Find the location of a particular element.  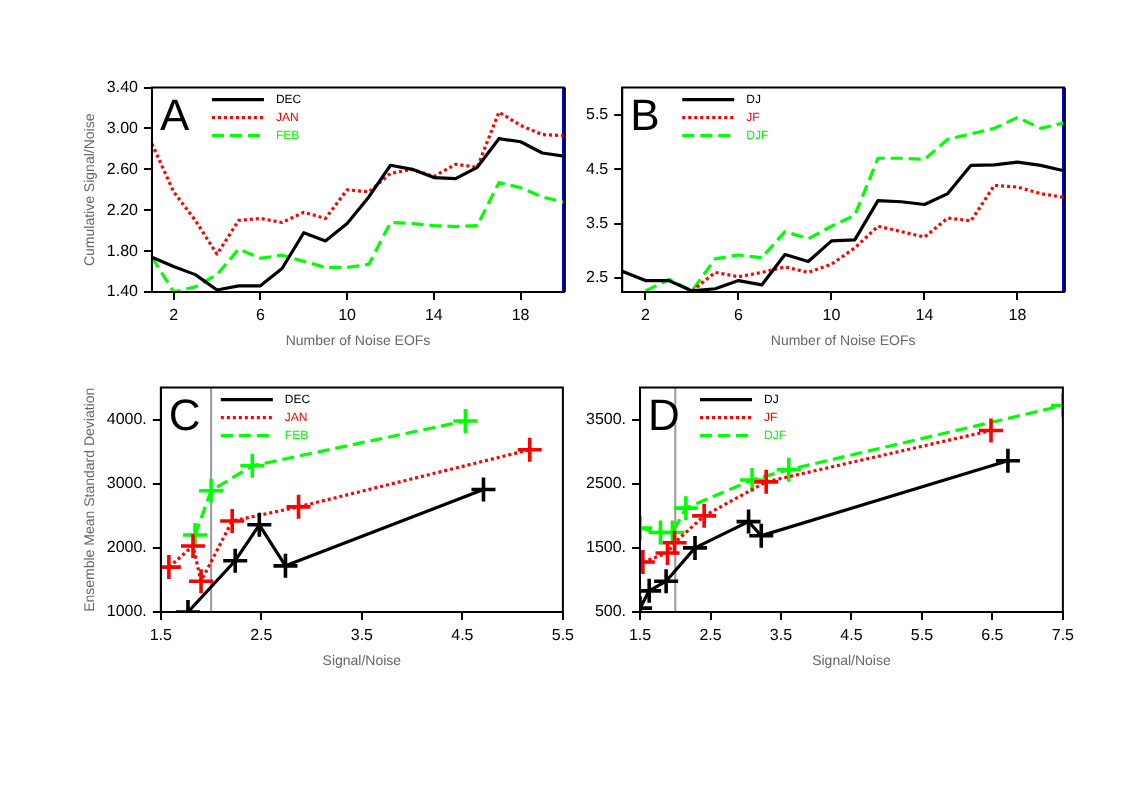

y-tick-label: 3.5 is located at coordinates (597, 222).